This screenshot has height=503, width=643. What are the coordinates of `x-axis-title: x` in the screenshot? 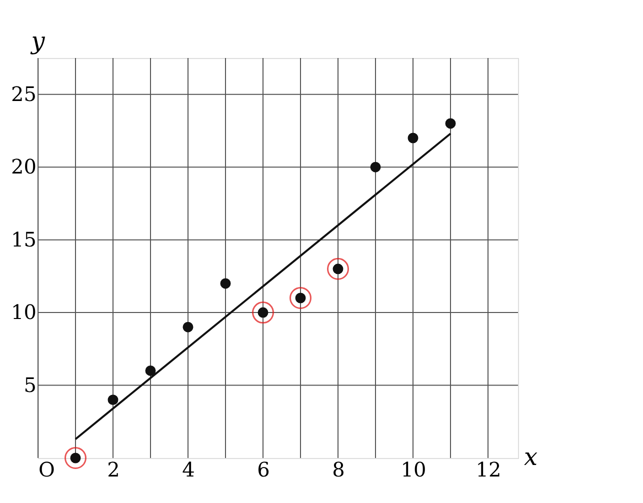 It's located at (531, 457).